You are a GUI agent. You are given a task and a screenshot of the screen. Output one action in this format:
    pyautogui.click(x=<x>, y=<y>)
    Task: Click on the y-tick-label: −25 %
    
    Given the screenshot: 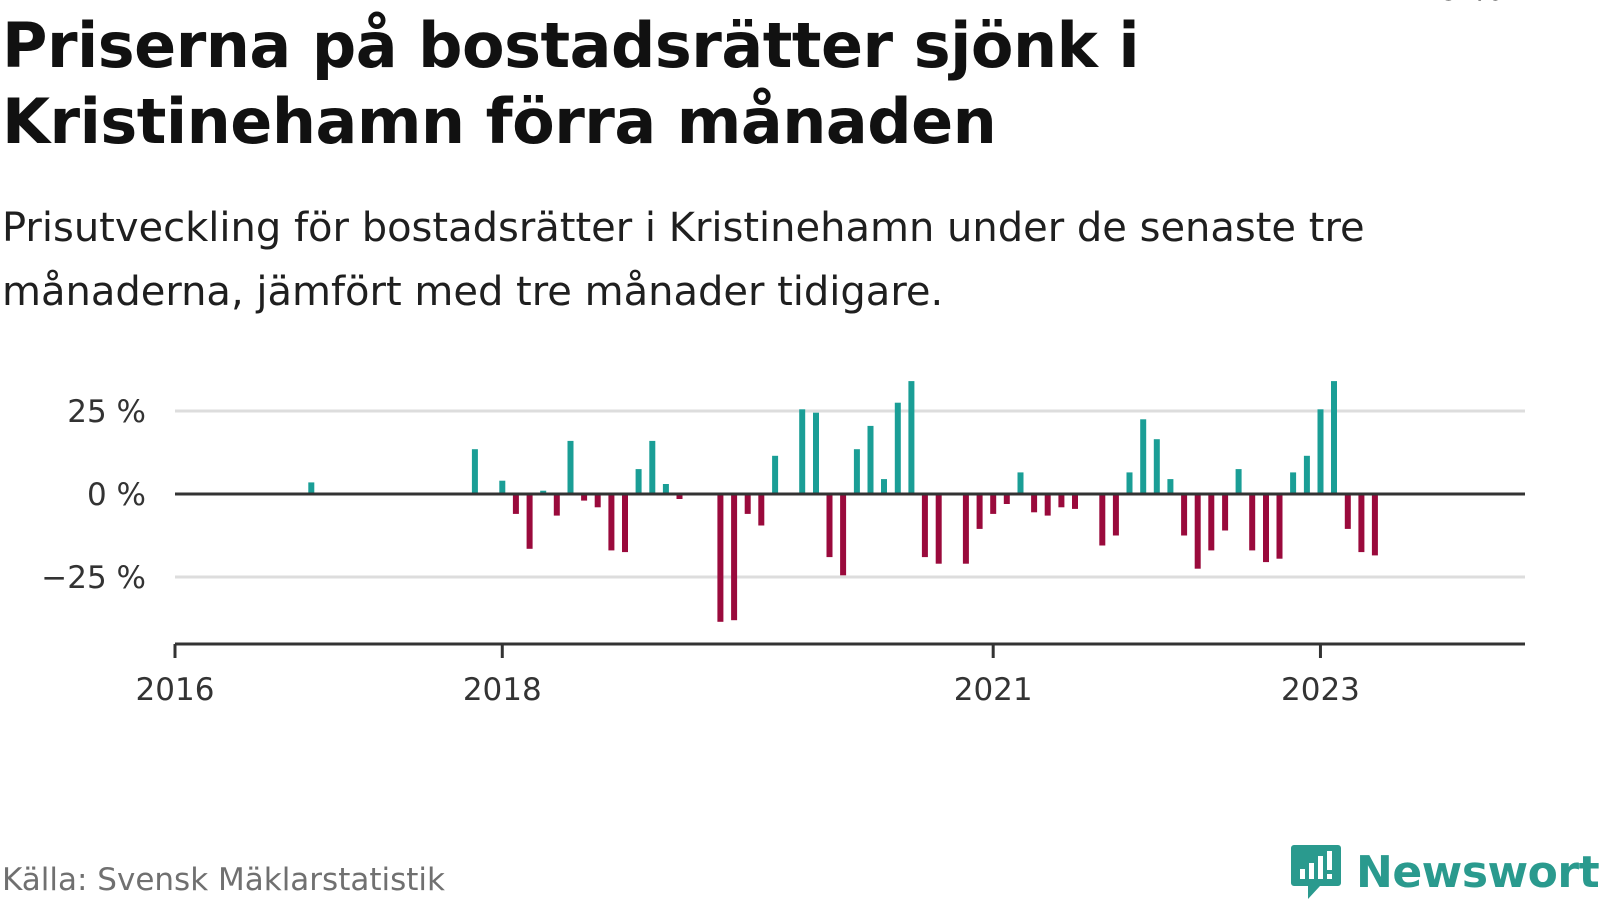 What is the action you would take?
    pyautogui.click(x=93, y=578)
    